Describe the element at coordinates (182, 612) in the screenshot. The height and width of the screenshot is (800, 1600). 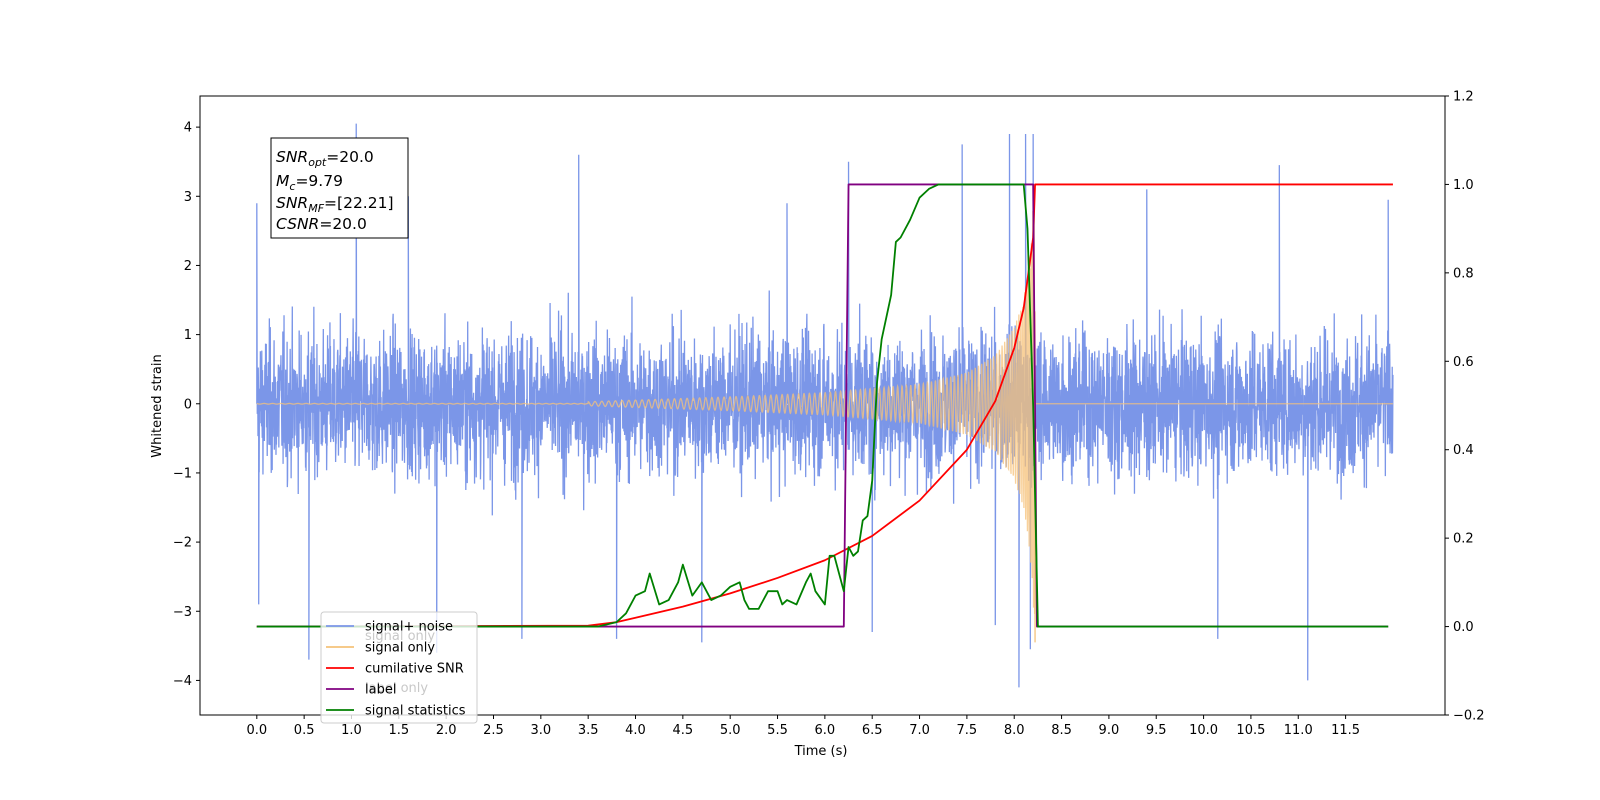
I see `y-tick-label: −3` at that location.